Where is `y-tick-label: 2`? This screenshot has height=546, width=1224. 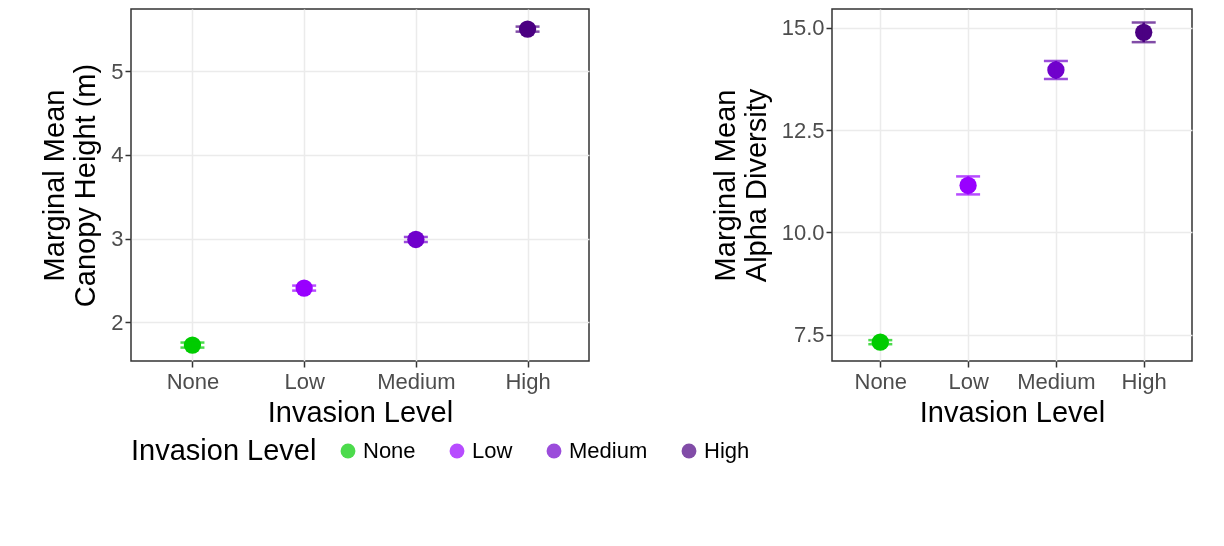 y-tick-label: 2 is located at coordinates (117, 322).